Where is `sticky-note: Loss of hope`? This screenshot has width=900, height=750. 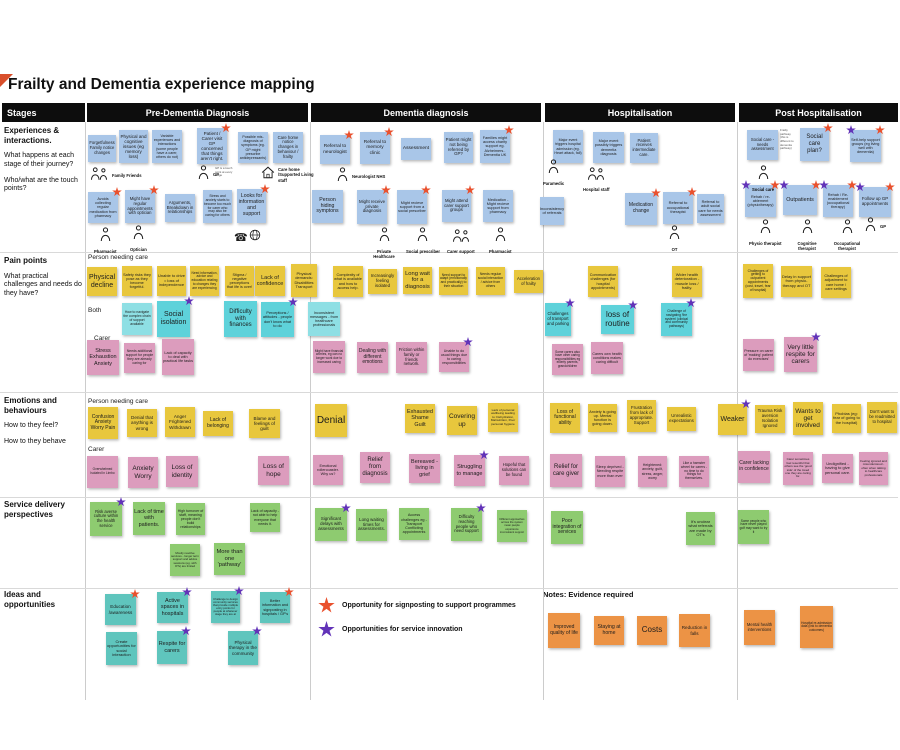 sticky-note: Loss of hope is located at coordinates (273, 470).